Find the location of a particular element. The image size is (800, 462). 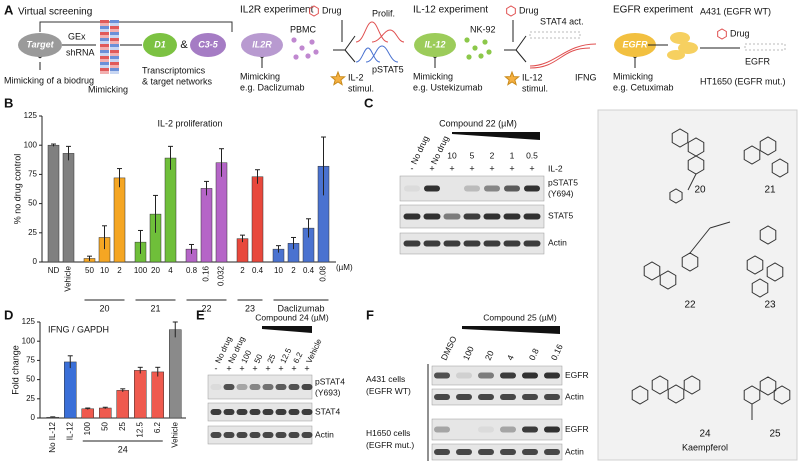

panel-label: D is located at coordinates (8, 314).